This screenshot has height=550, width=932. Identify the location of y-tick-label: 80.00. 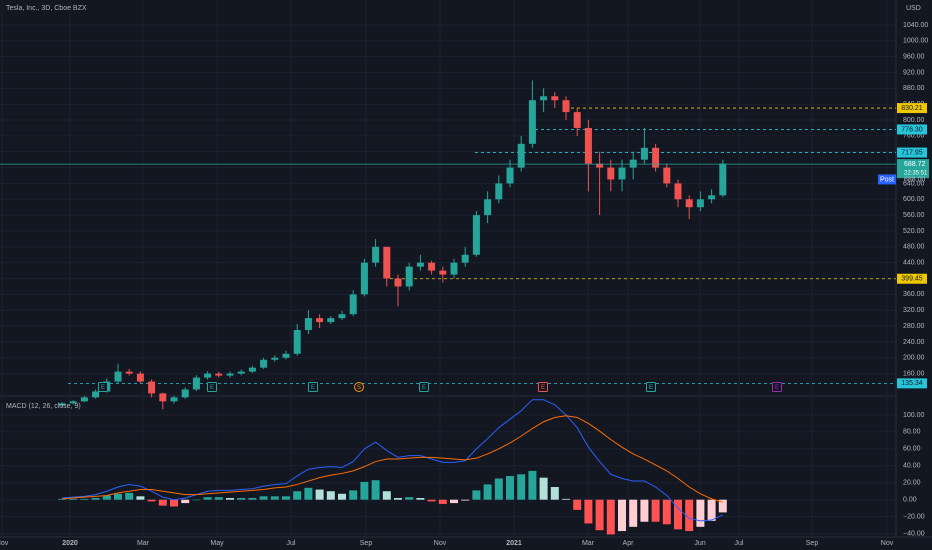
(912, 432).